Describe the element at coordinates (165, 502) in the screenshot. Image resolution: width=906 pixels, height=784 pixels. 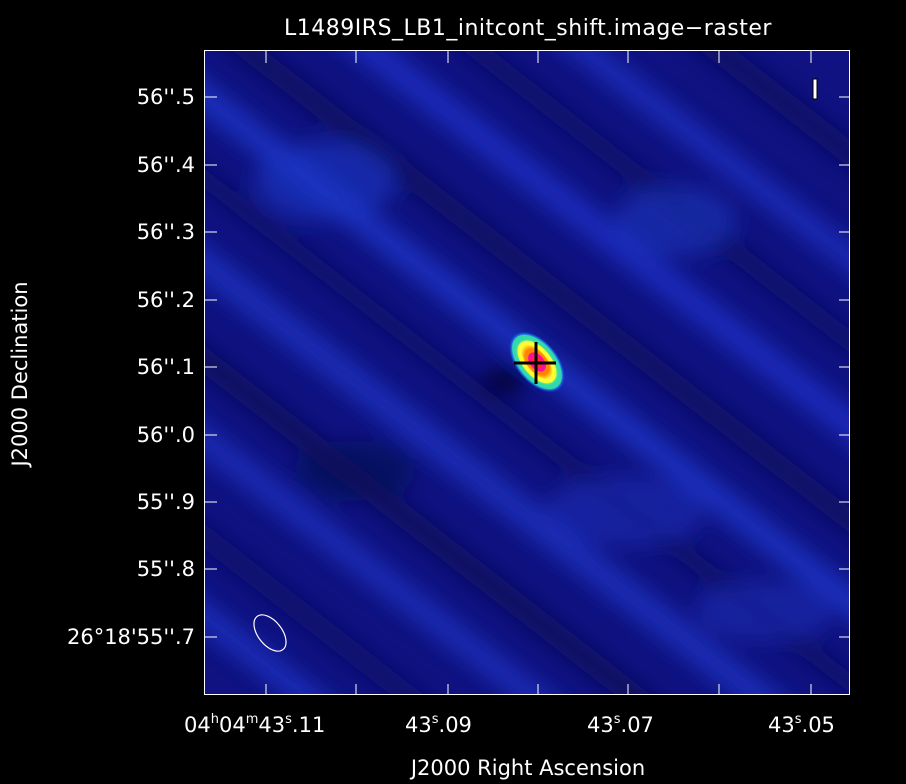
I see `y-tick-label: 55''.9` at that location.